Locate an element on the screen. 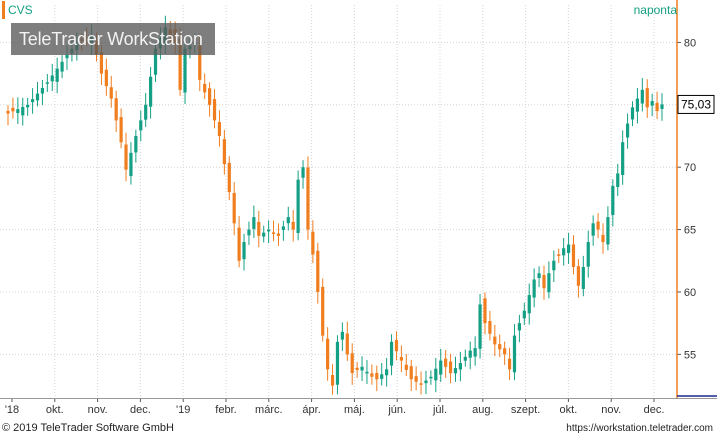 The width and height of the screenshot is (717, 440). x-tick-label: máj. is located at coordinates (354, 410).